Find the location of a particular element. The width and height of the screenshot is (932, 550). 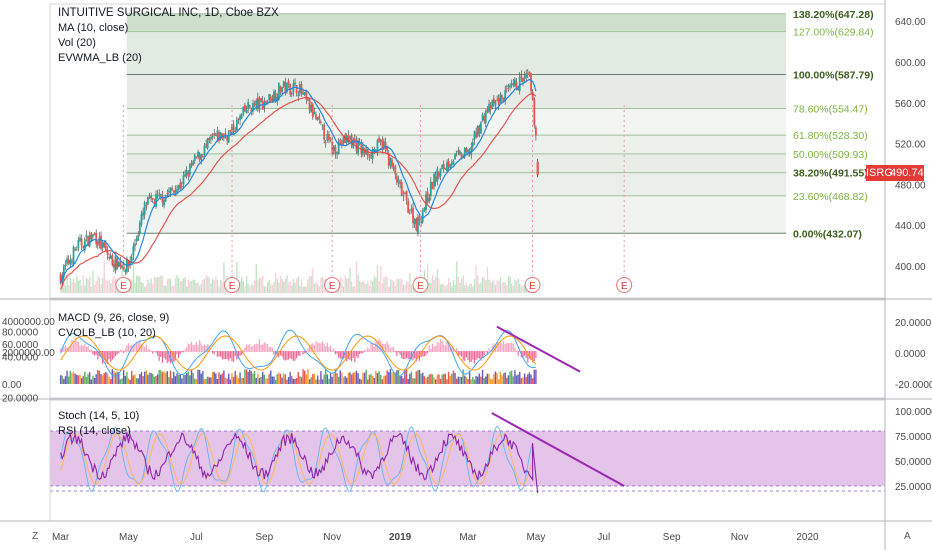

auto-scale-toggle: A is located at coordinates (907, 536).